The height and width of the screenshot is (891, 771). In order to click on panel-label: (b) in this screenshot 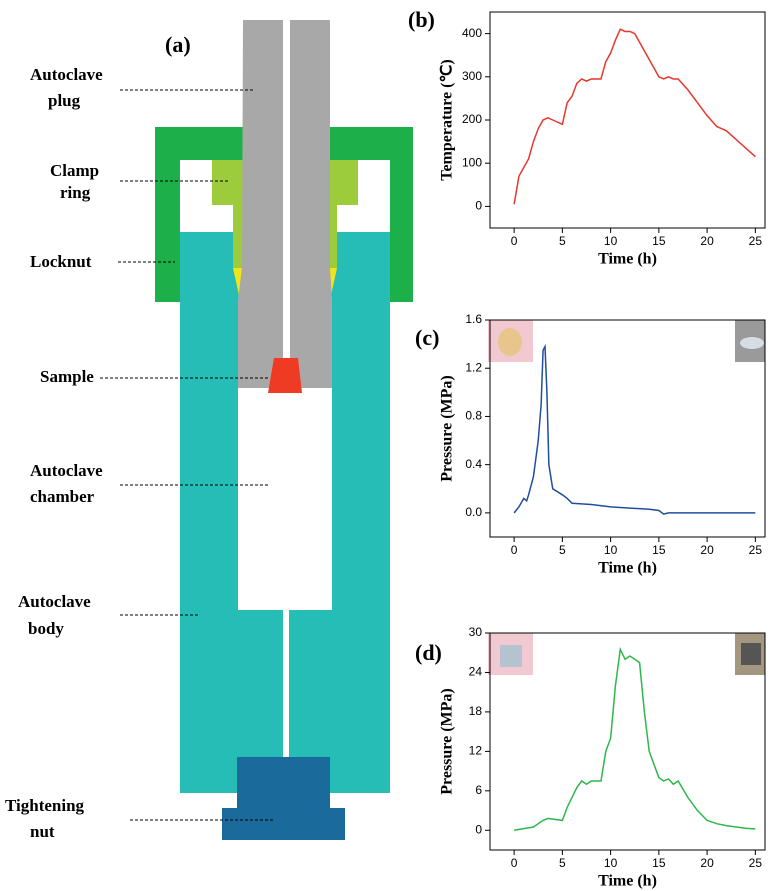, I will do `click(421, 19)`.